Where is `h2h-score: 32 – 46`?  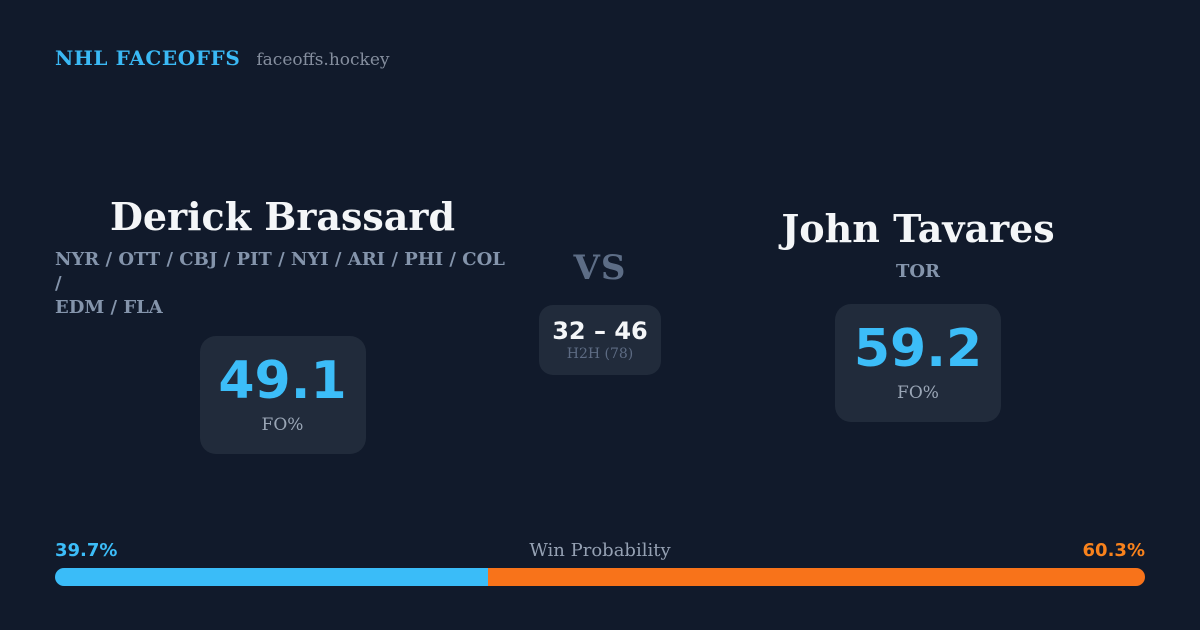 h2h-score: 32 – 46 is located at coordinates (600, 330).